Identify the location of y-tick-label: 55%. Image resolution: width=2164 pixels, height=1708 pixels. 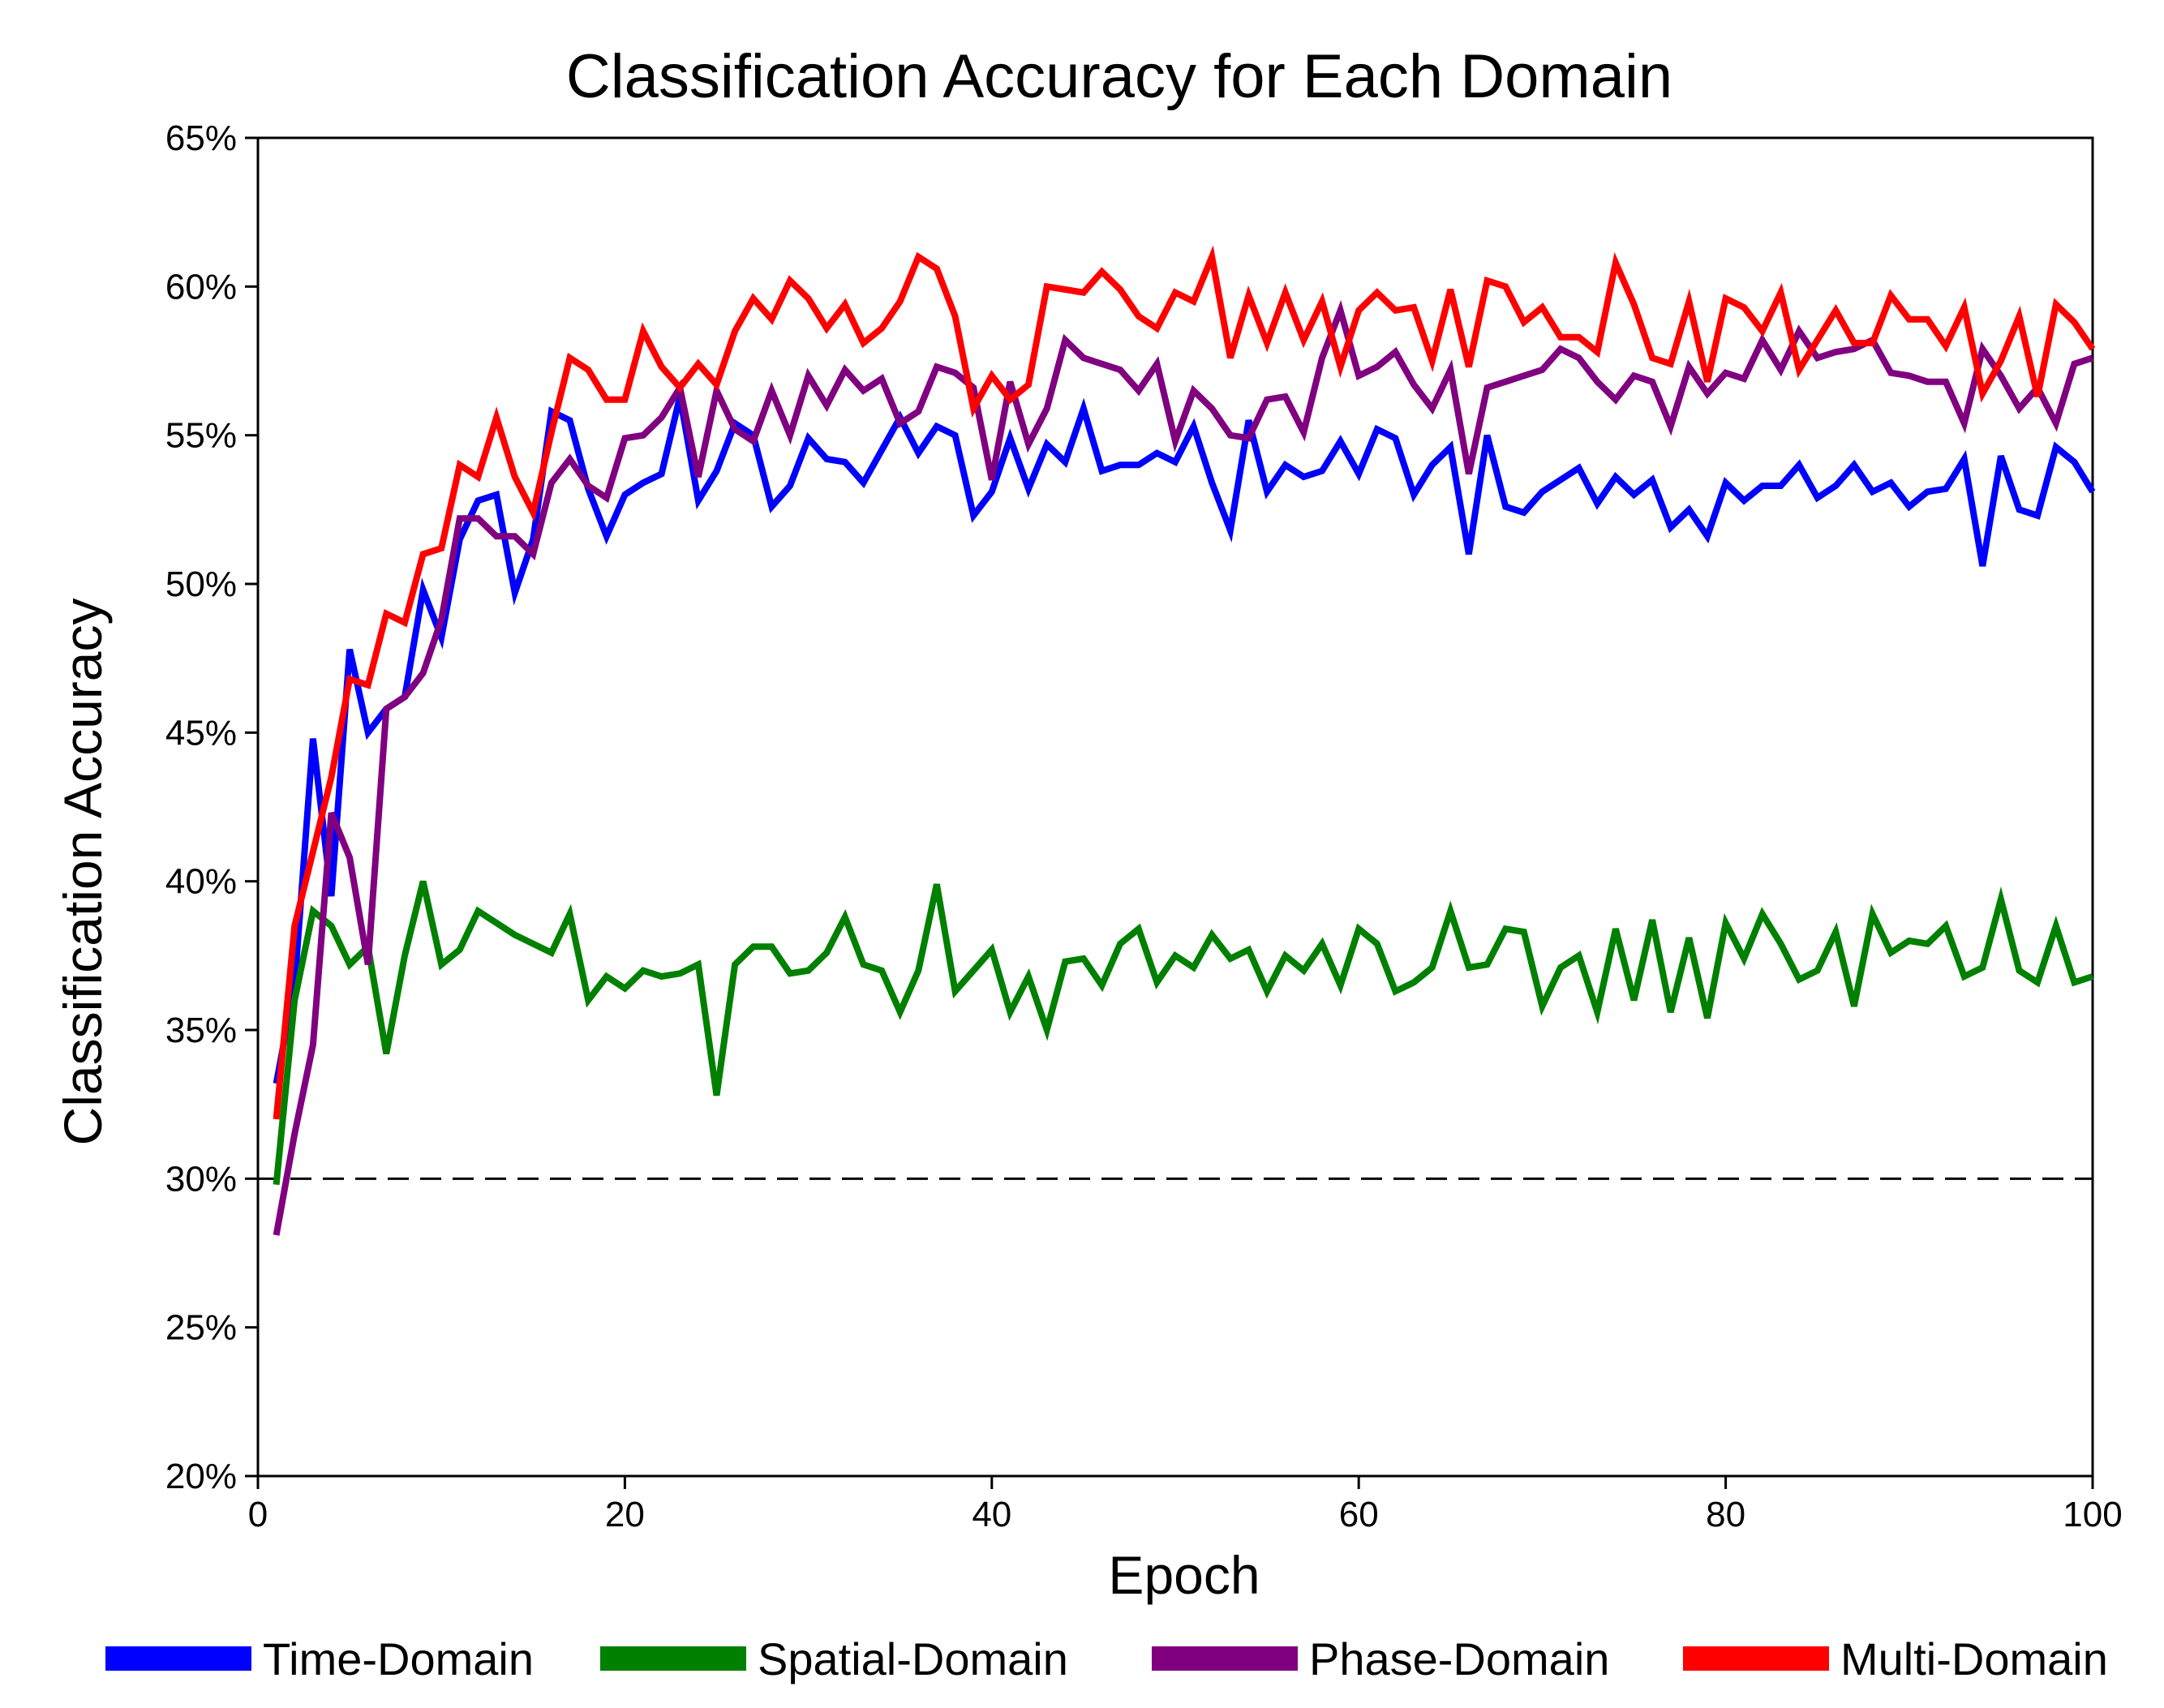
(201, 436).